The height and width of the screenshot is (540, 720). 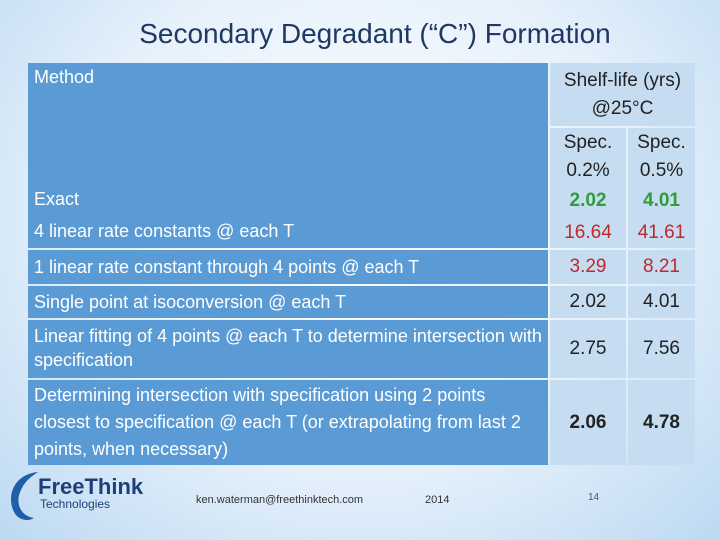 I want to click on value: 2.75, so click(x=588, y=349).